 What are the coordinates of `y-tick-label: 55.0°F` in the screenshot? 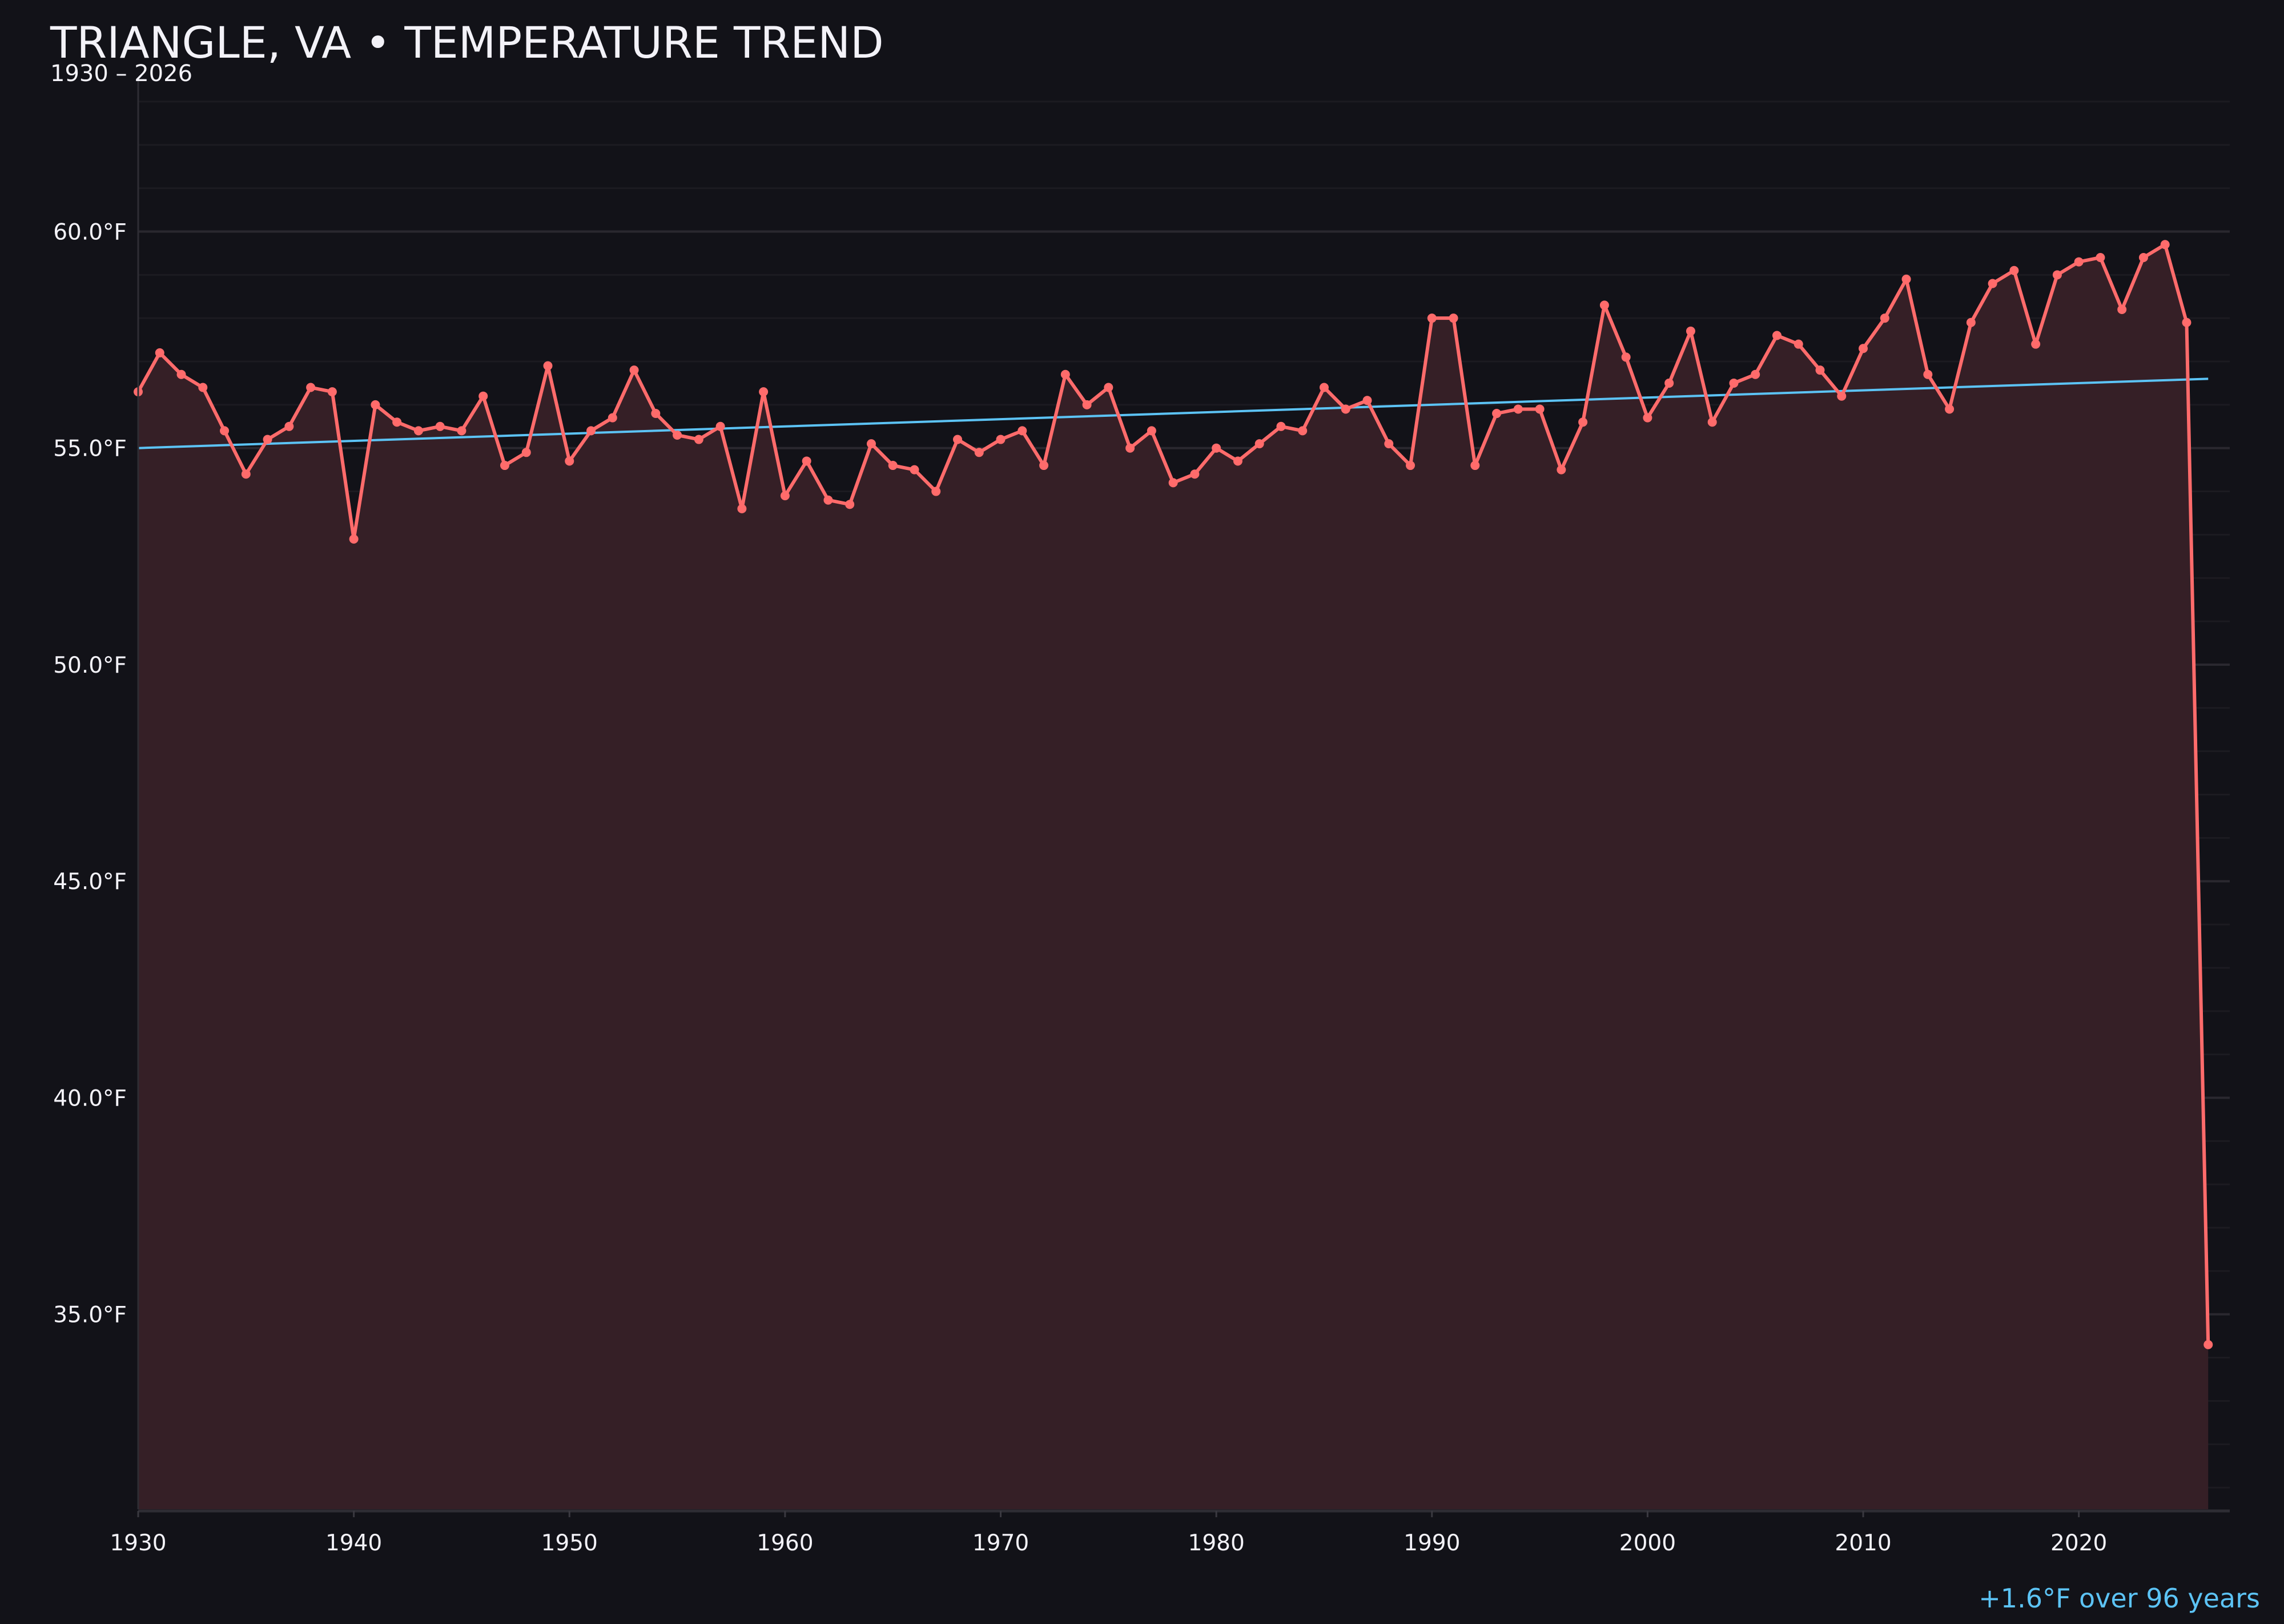 It's located at (90, 449).